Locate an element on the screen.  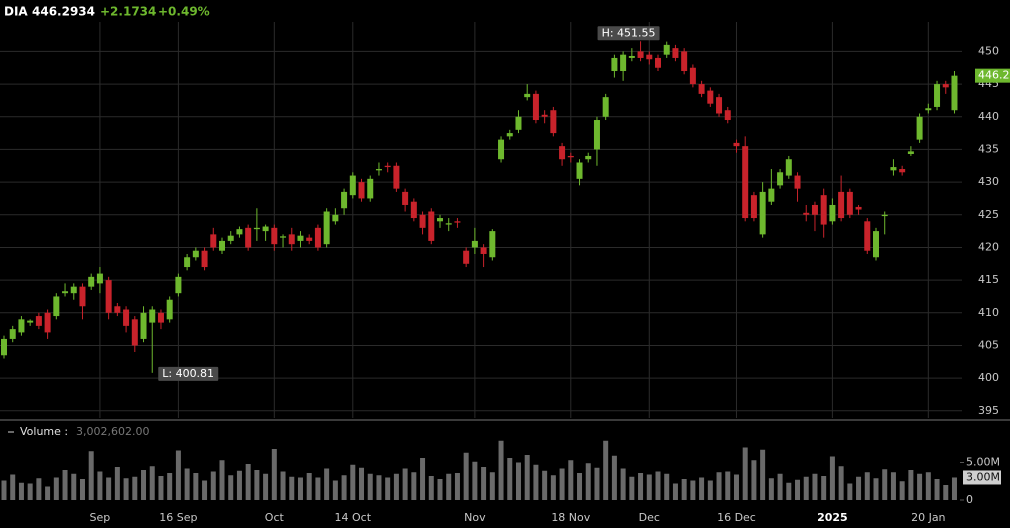
x-tick-label: Oct is located at coordinates (275, 517).